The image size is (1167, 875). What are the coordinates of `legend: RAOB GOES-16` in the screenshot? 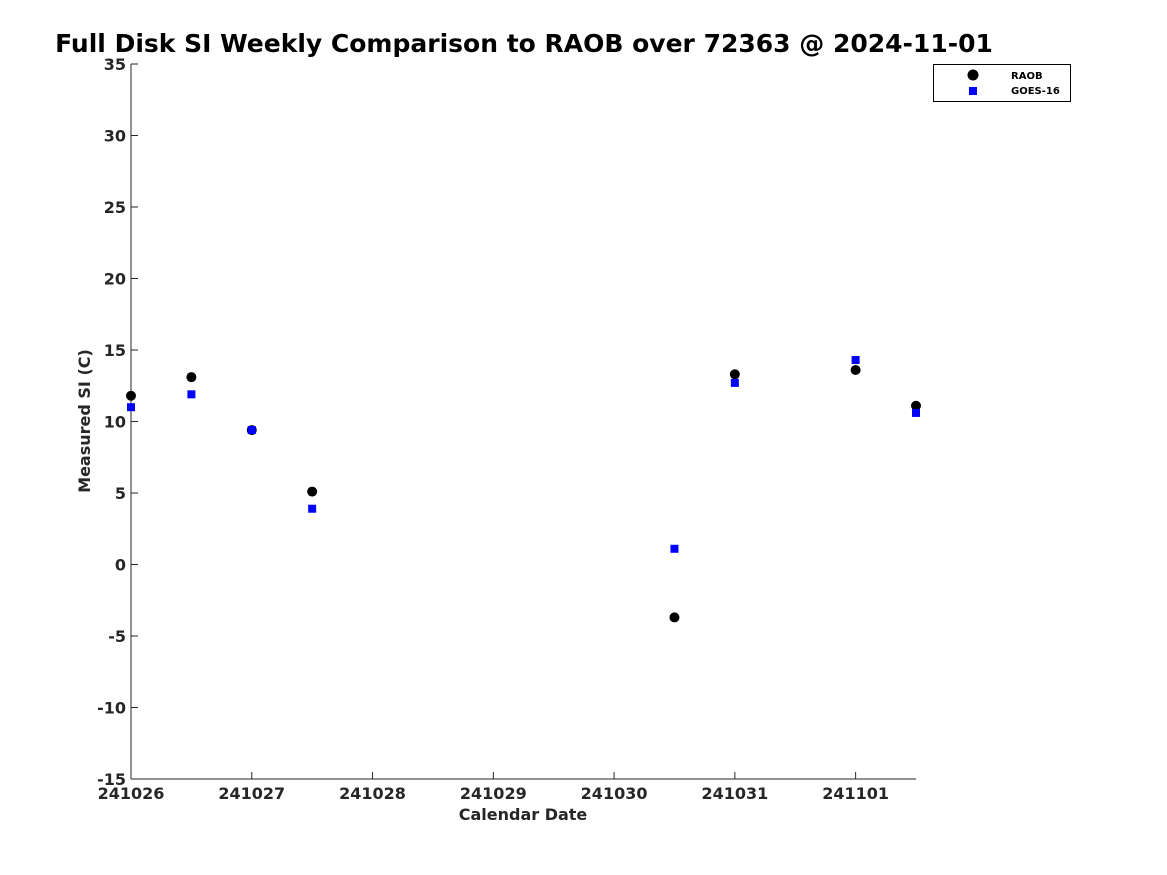 It's located at (1002, 83).